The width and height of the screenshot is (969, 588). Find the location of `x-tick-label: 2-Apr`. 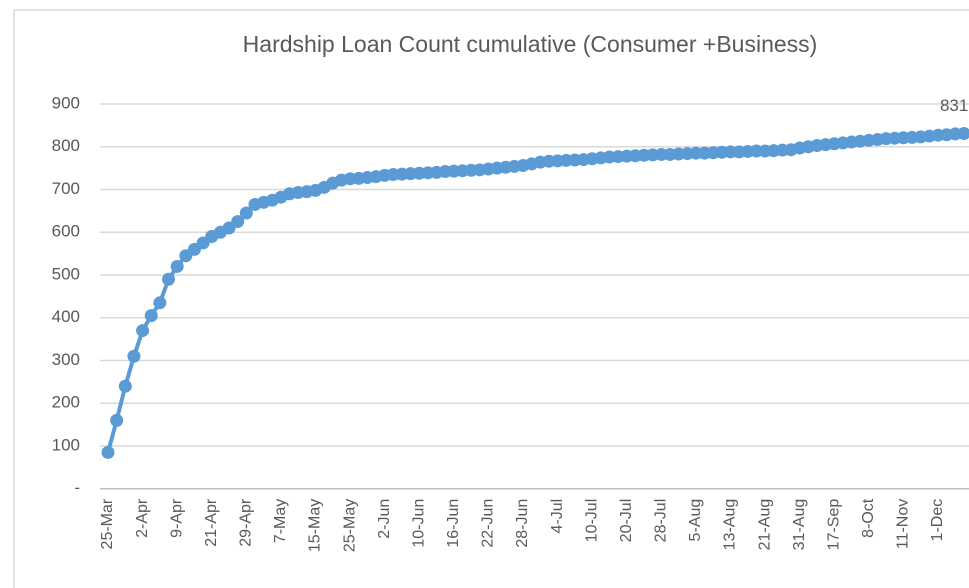

x-tick-label: 2-Apr is located at coordinates (142, 518).